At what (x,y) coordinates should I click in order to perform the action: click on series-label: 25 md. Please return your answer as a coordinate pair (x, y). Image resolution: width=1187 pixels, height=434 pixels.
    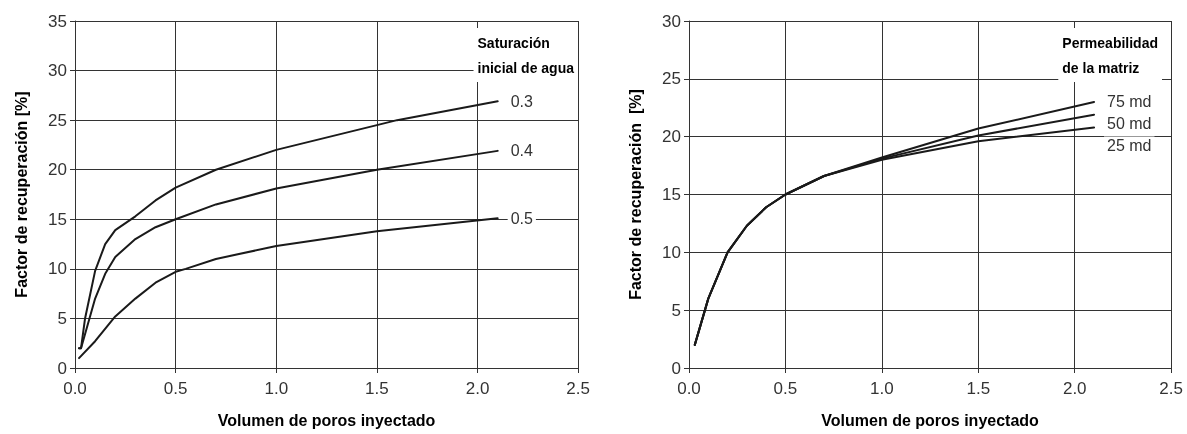
    Looking at the image, I should click on (1129, 145).